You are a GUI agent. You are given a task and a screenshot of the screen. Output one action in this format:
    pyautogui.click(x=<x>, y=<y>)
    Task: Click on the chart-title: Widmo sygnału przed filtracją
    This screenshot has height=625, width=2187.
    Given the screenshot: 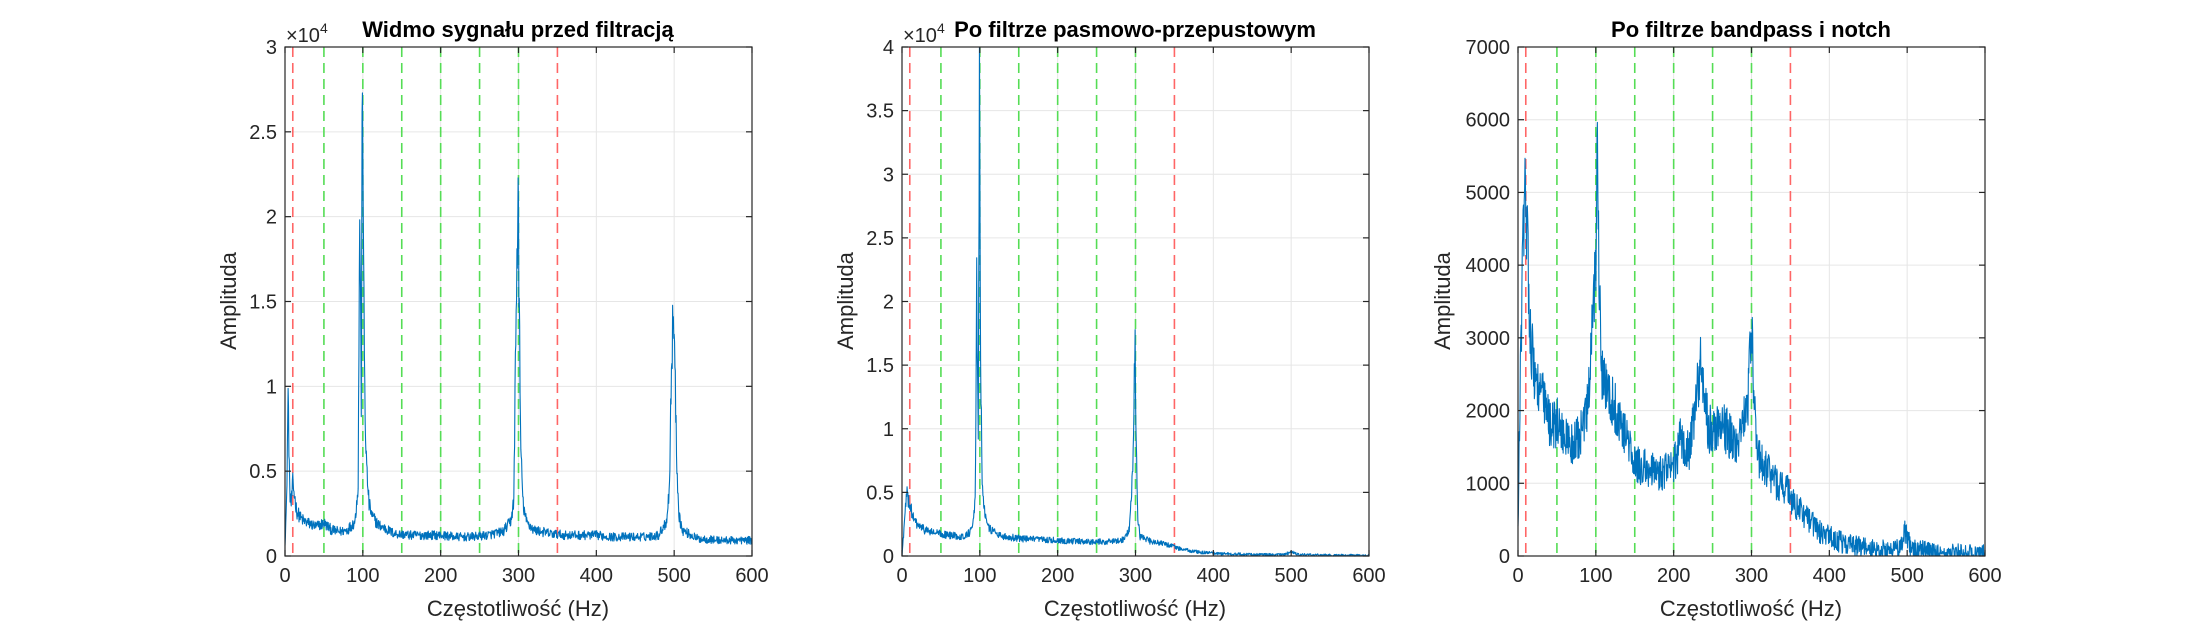 What is the action you would take?
    pyautogui.click(x=518, y=29)
    